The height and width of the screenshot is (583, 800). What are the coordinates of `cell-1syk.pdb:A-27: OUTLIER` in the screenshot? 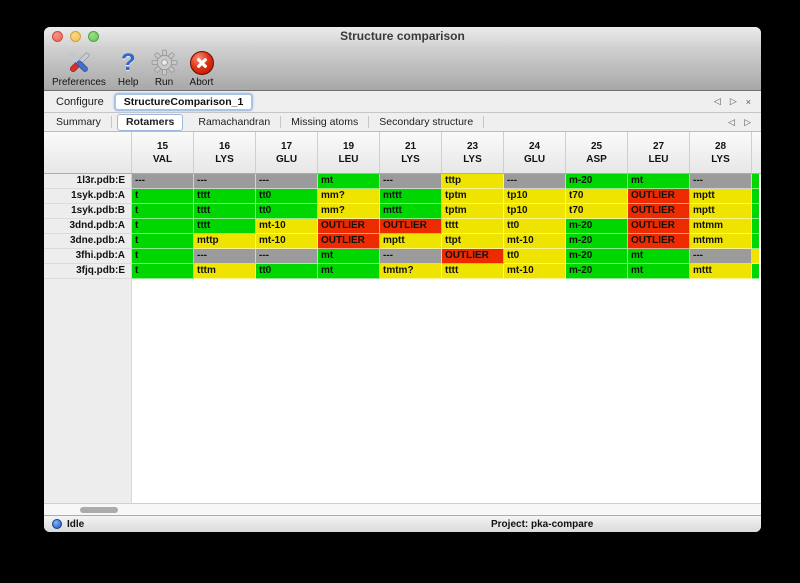 It's located at (659, 196).